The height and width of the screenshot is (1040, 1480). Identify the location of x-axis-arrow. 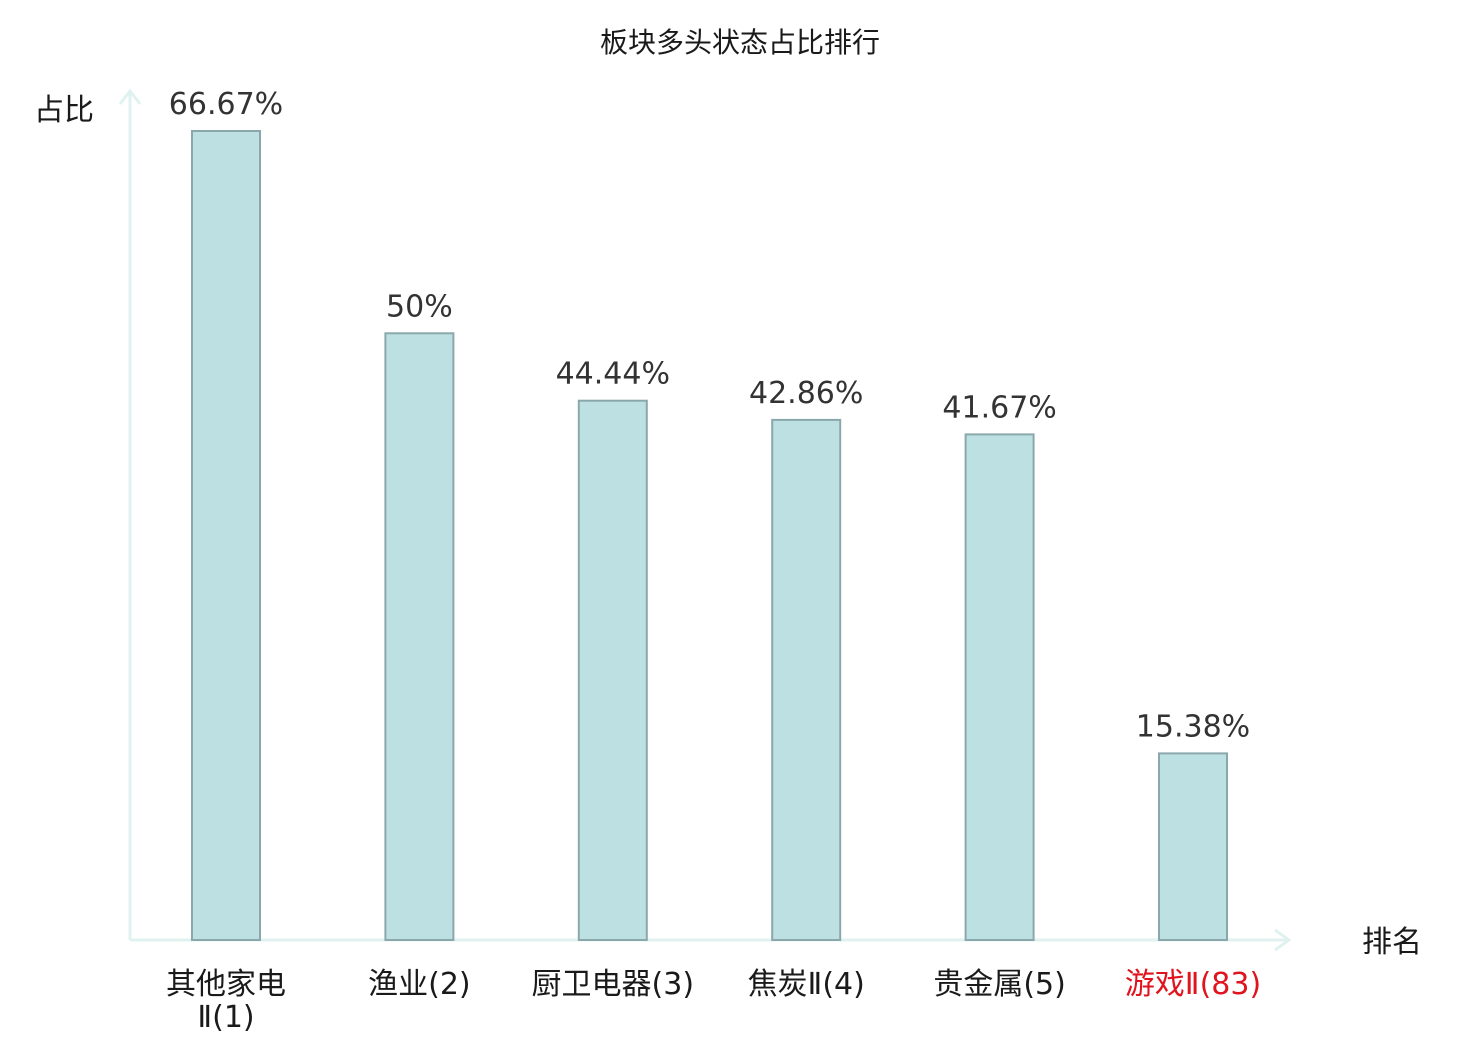
(1283, 940).